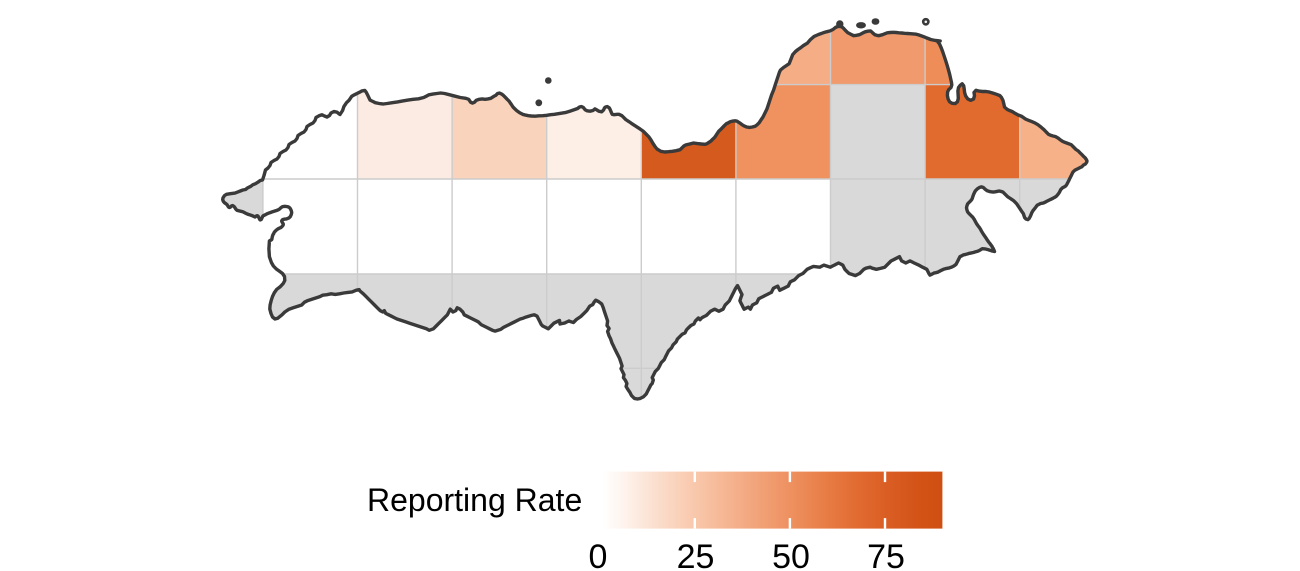  I want to click on svg-text: 50, so click(791, 554).